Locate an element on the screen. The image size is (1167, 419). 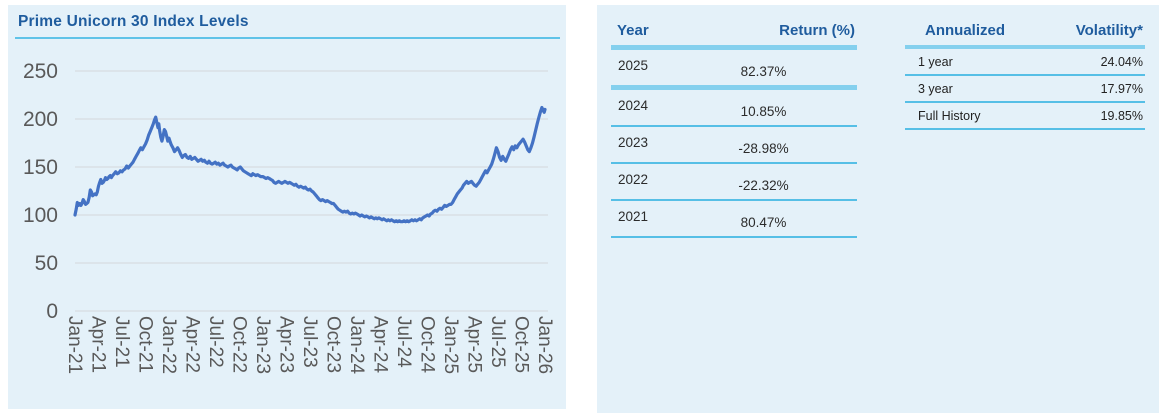
volatility-table-row: 3 year 17.97% is located at coordinates (1025, 88).